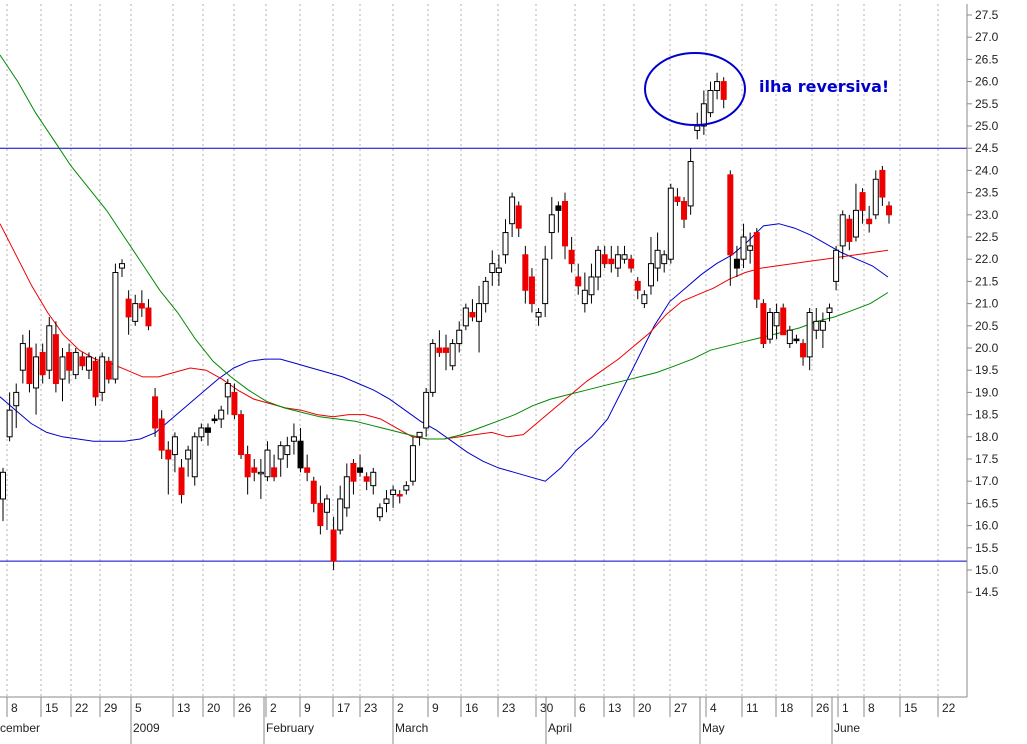 Image resolution: width=1027 pixels, height=744 pixels. I want to click on y-tick-label: 16.5, so click(987, 503).